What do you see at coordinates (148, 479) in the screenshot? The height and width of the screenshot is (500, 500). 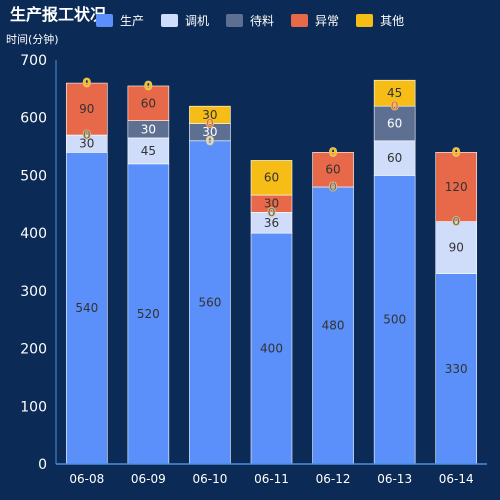 I see `x-tick-label: 06-09` at bounding box center [148, 479].